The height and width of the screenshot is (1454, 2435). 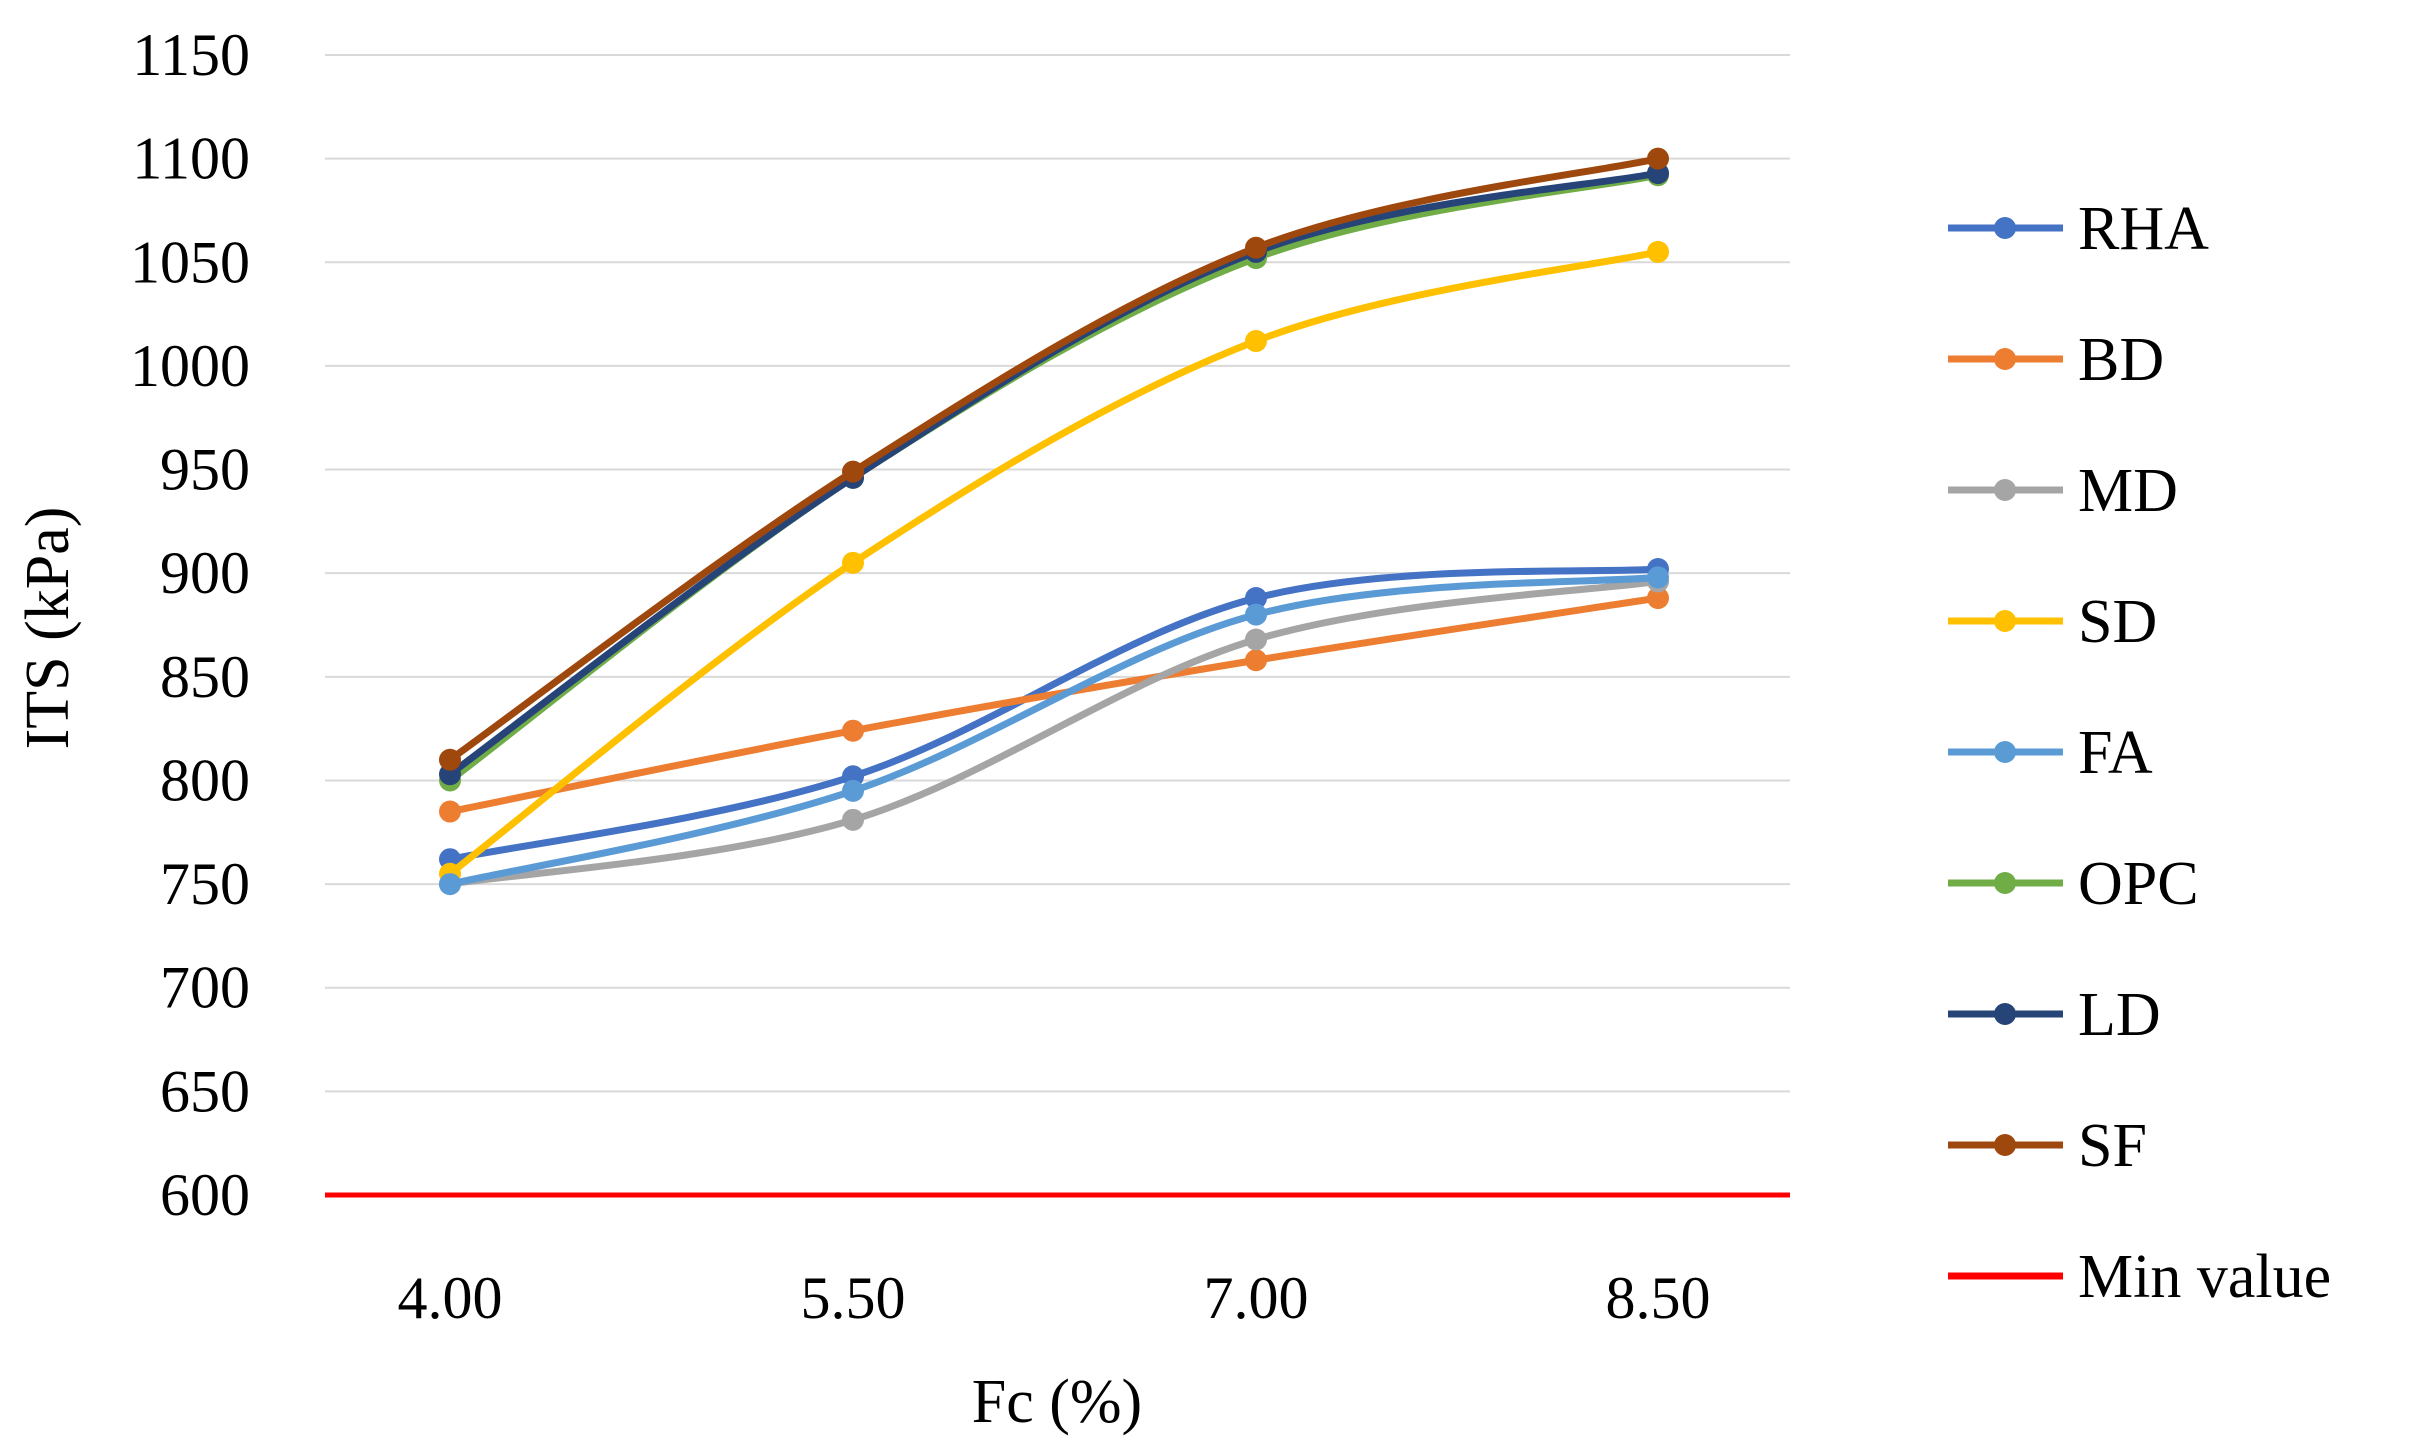 I want to click on legend-label: MD, so click(x=2128, y=491).